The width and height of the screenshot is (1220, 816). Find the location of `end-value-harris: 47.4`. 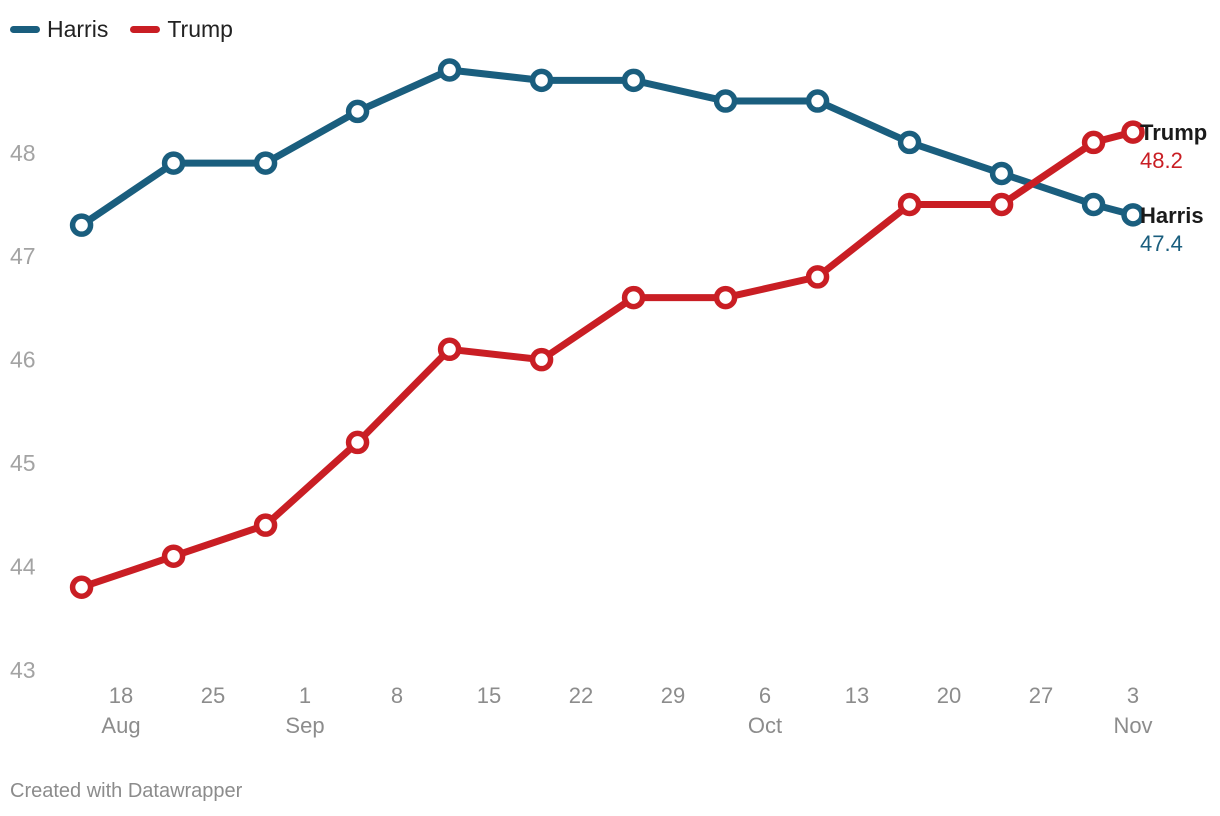

end-value-harris: 47.4 is located at coordinates (1161, 243).